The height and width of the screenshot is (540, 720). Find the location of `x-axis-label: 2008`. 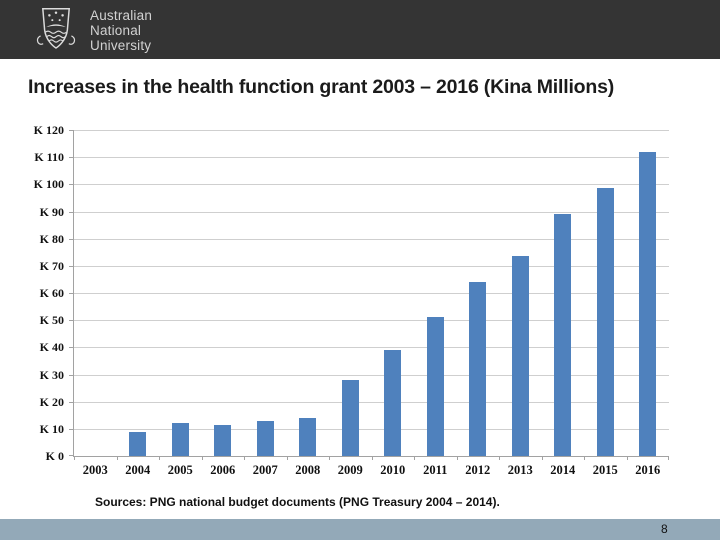

x-axis-label: 2008 is located at coordinates (308, 470).